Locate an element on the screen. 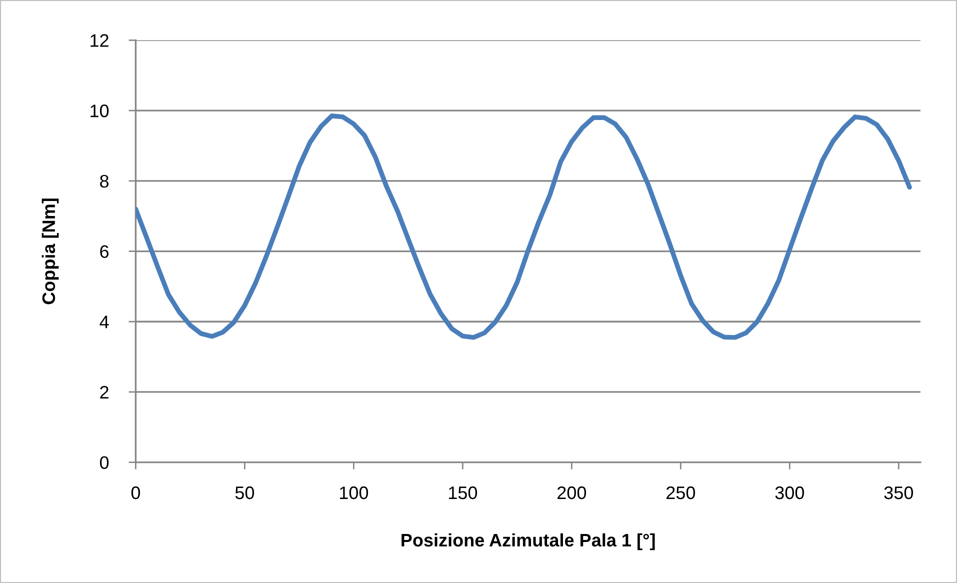 The width and height of the screenshot is (957, 583). y-tick-label: 4 is located at coordinates (104, 322).